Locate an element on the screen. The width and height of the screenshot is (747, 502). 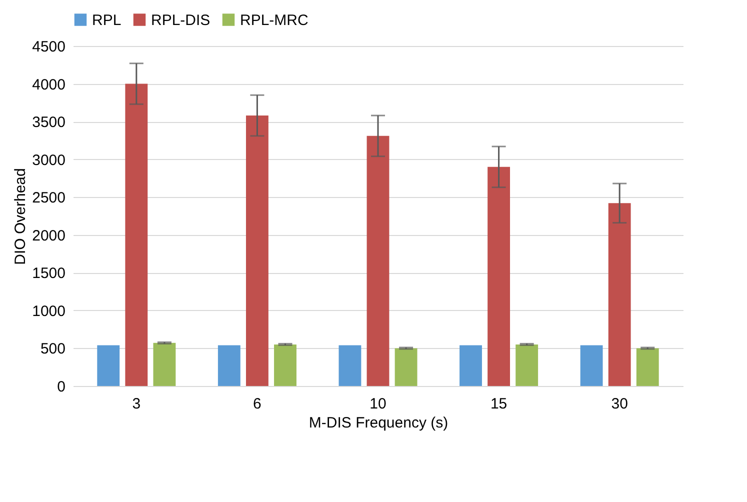
y-axis-title: DIO Overhead is located at coordinates (21, 216).